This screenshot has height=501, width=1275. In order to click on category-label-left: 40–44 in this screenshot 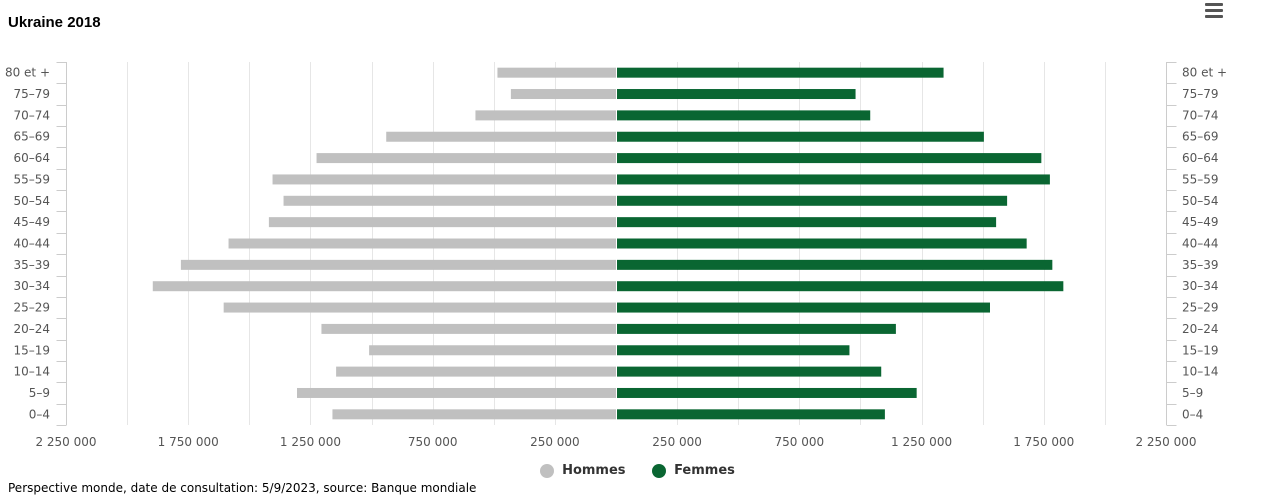, I will do `click(31, 244)`.